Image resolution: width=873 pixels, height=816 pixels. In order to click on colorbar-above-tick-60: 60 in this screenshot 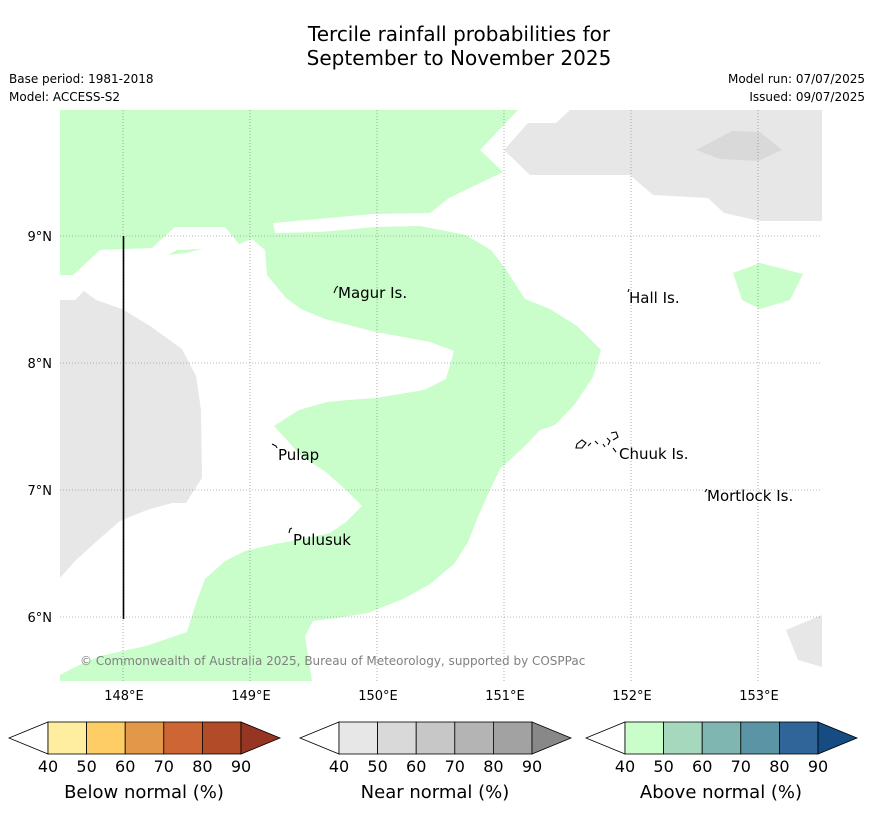, I will do `click(702, 766)`.